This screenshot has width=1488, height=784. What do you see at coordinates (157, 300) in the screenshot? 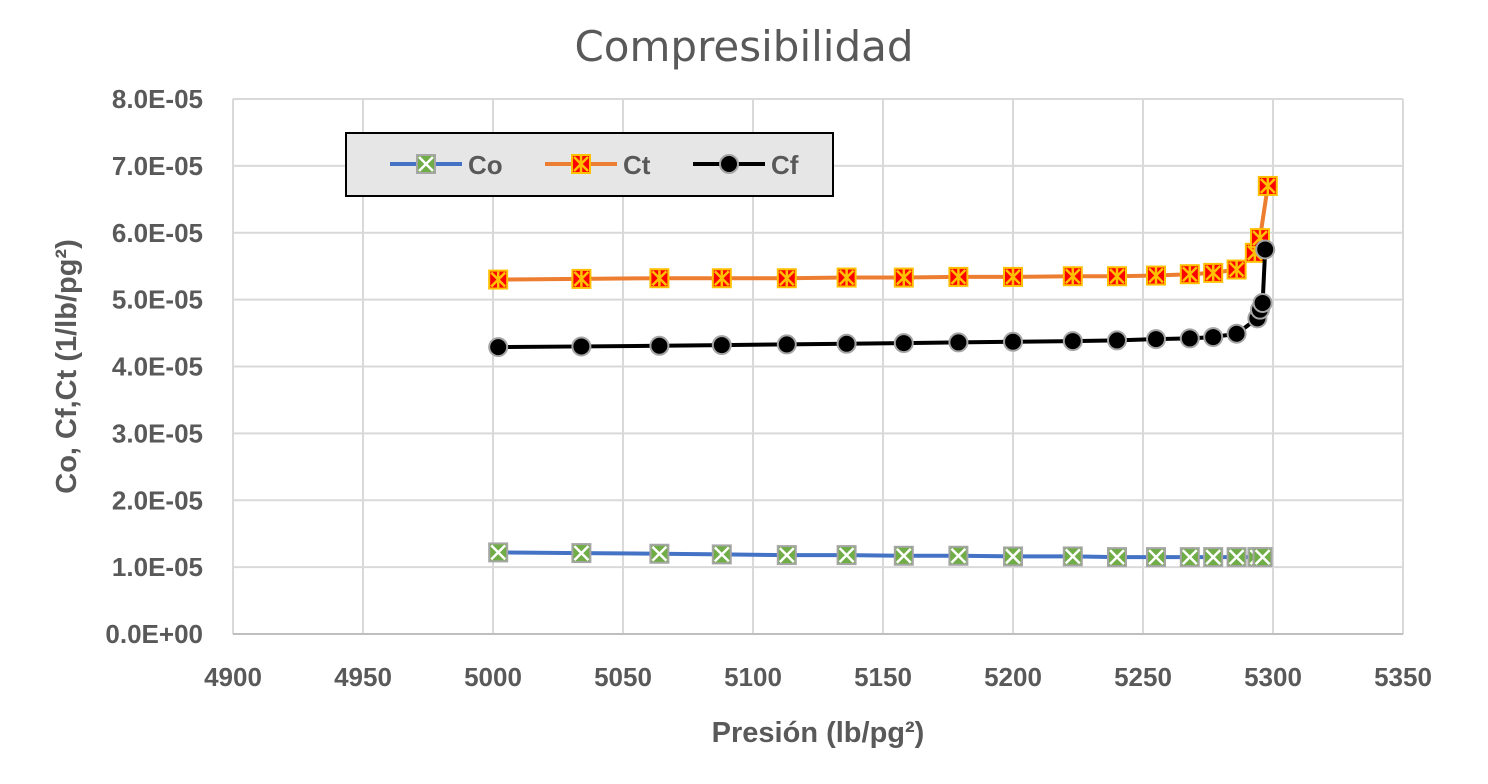
I see `y-tick-label: 5.0E-05` at bounding box center [157, 300].